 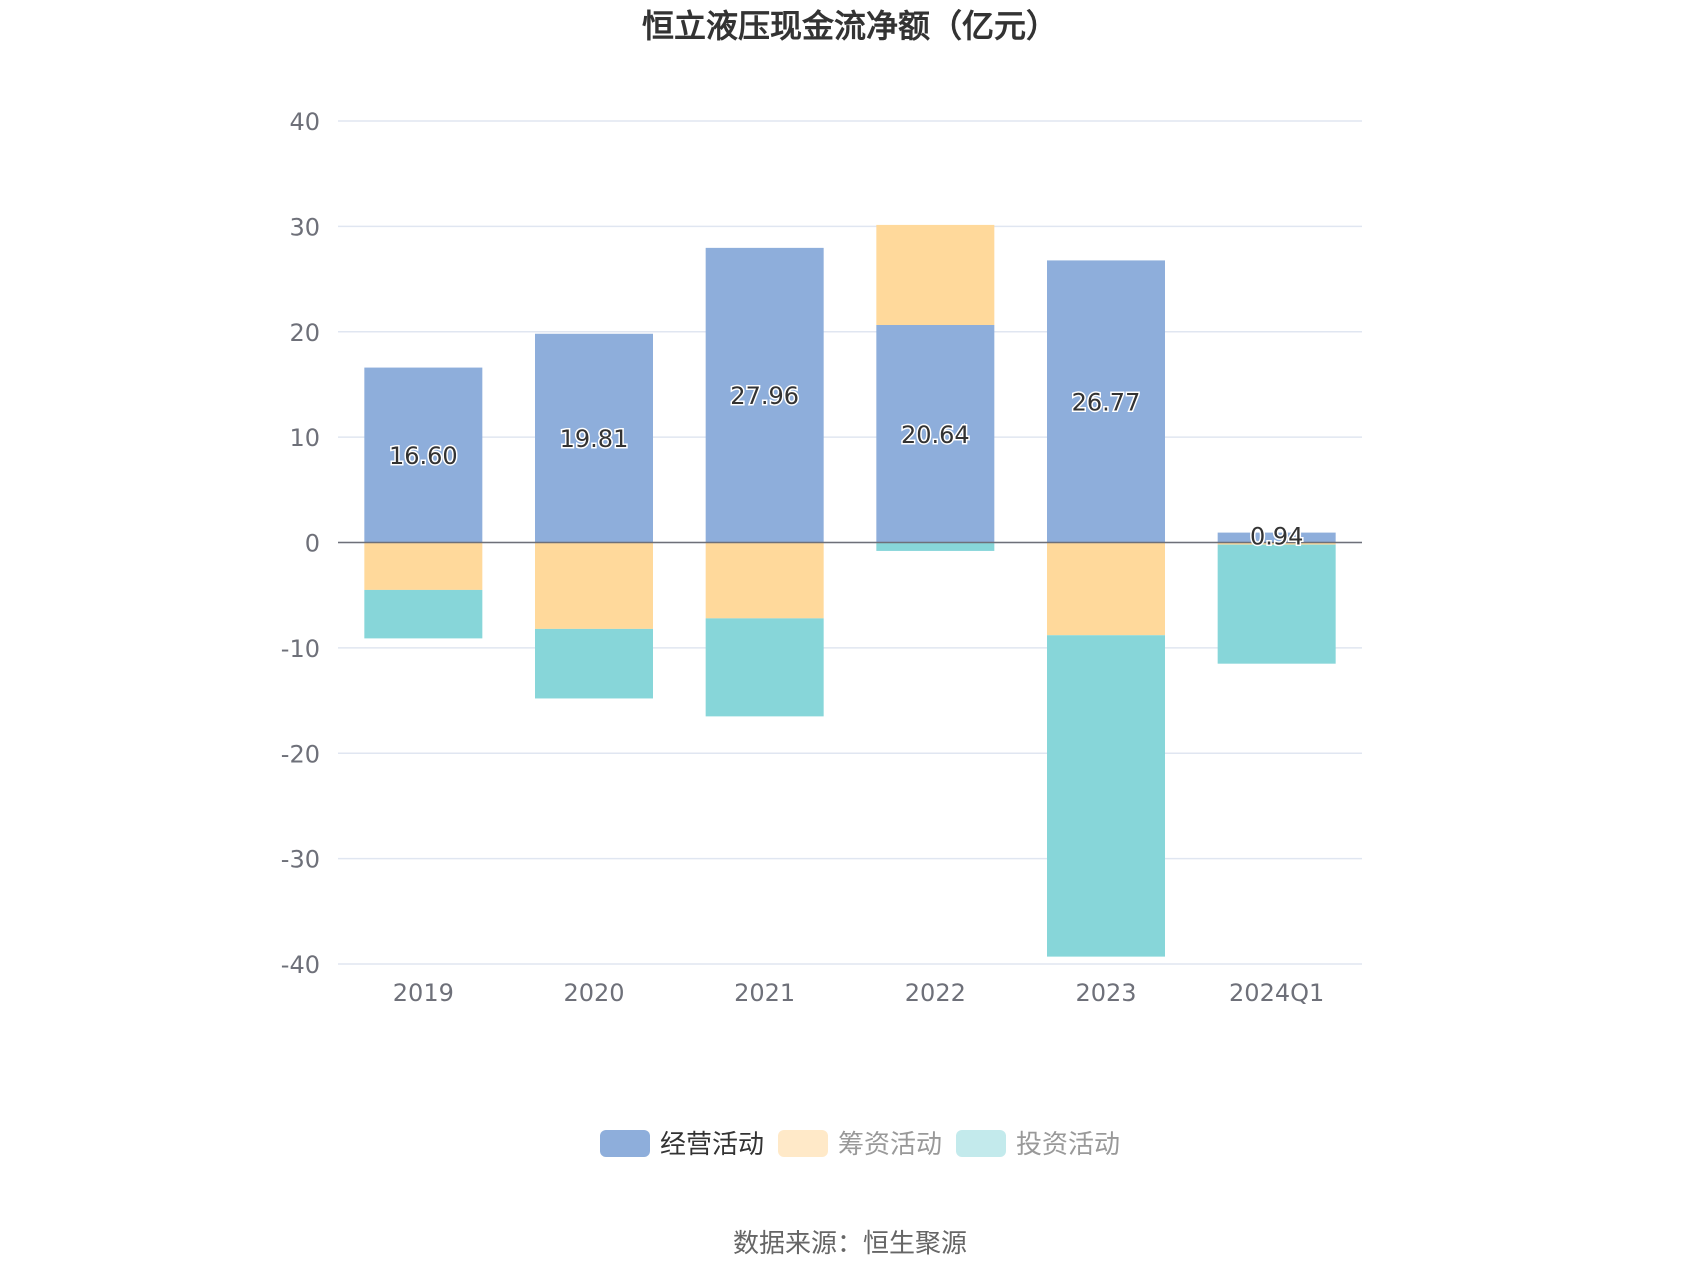 I want to click on y-tick-label: 20, so click(x=304, y=333).